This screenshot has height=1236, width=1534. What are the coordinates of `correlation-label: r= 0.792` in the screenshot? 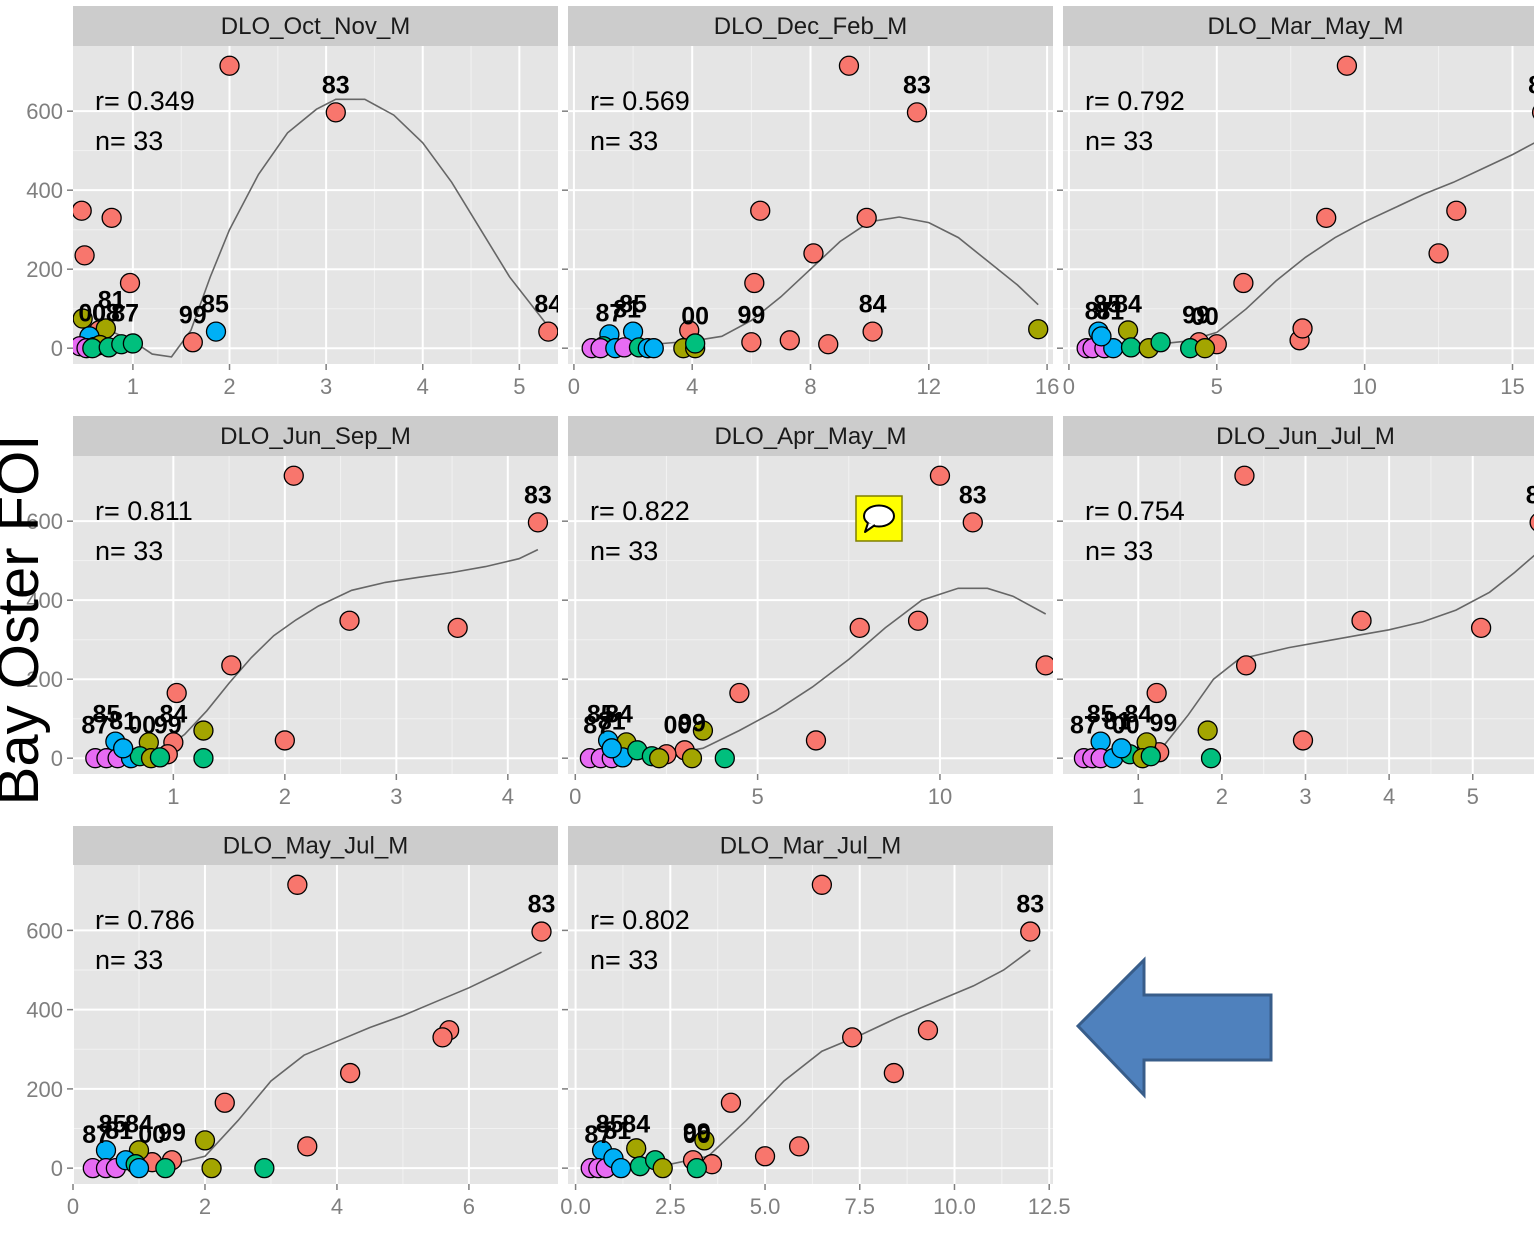 It's located at (1135, 101).